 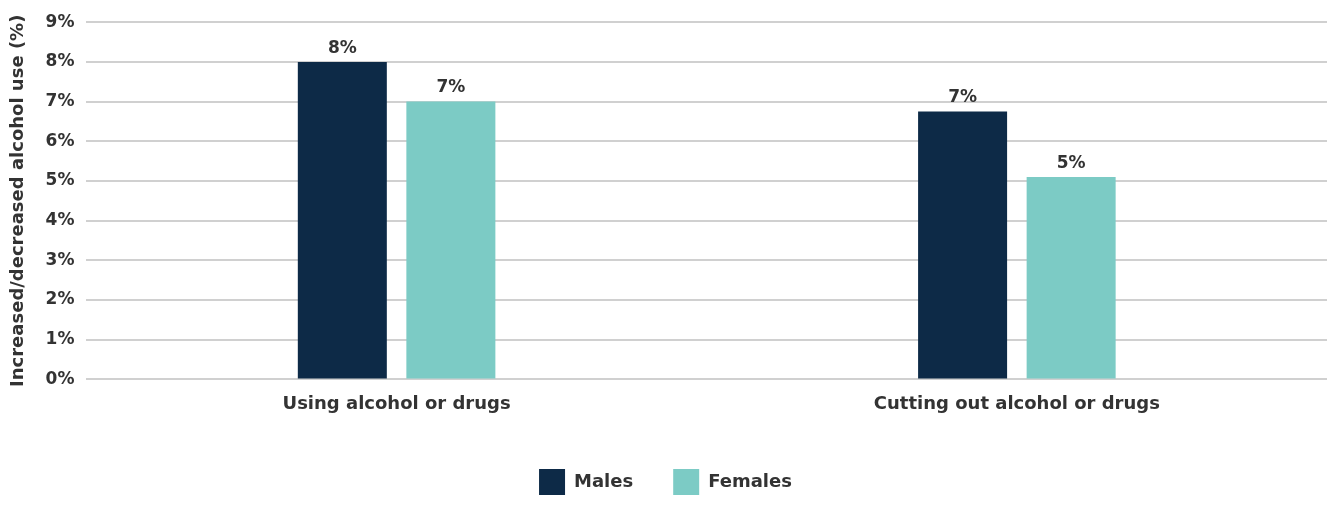 What do you see at coordinates (60, 139) in the screenshot?
I see `y-tick-label: 6%` at bounding box center [60, 139].